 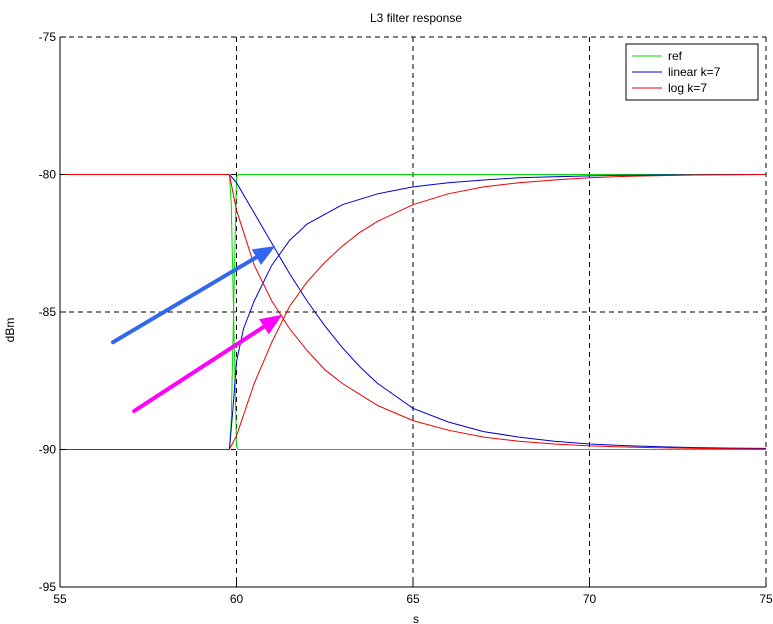 What do you see at coordinates (413, 599) in the screenshot?
I see `x-tick-label: 65` at bounding box center [413, 599].